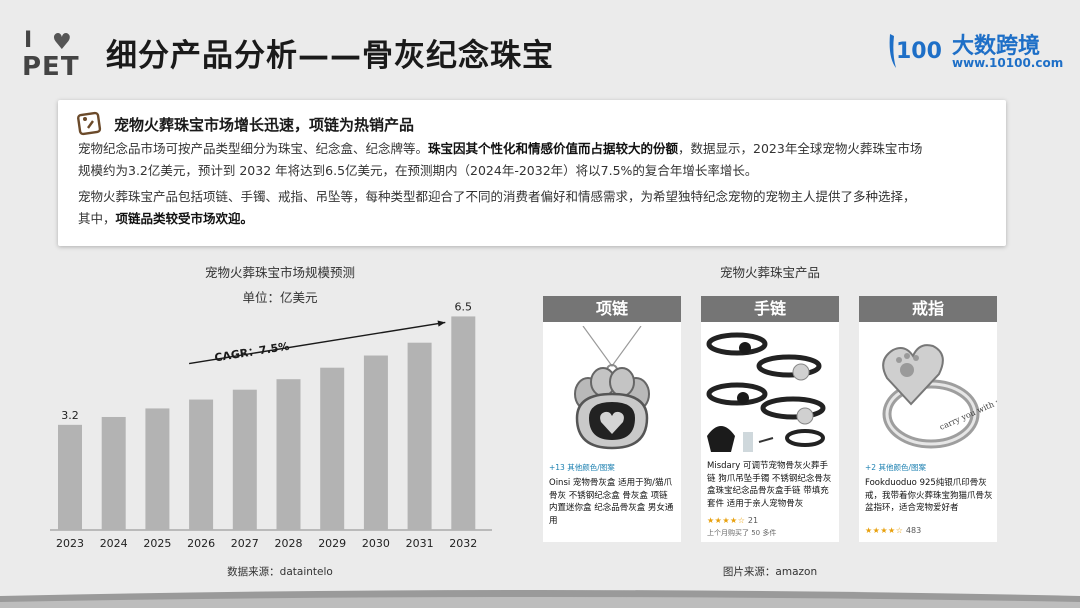 The width and height of the screenshot is (1080, 608). I want to click on product-rating: ★★★★☆ 21, so click(732, 520).